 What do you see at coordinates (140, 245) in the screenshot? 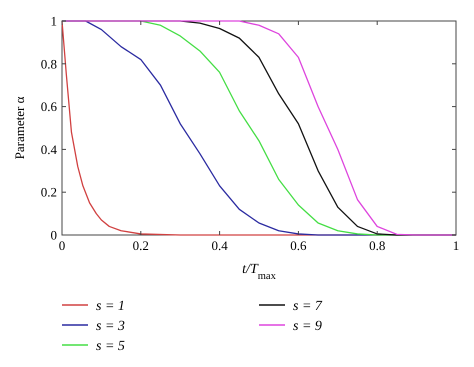
I see `x-tick-label: 0.2` at bounding box center [140, 245].